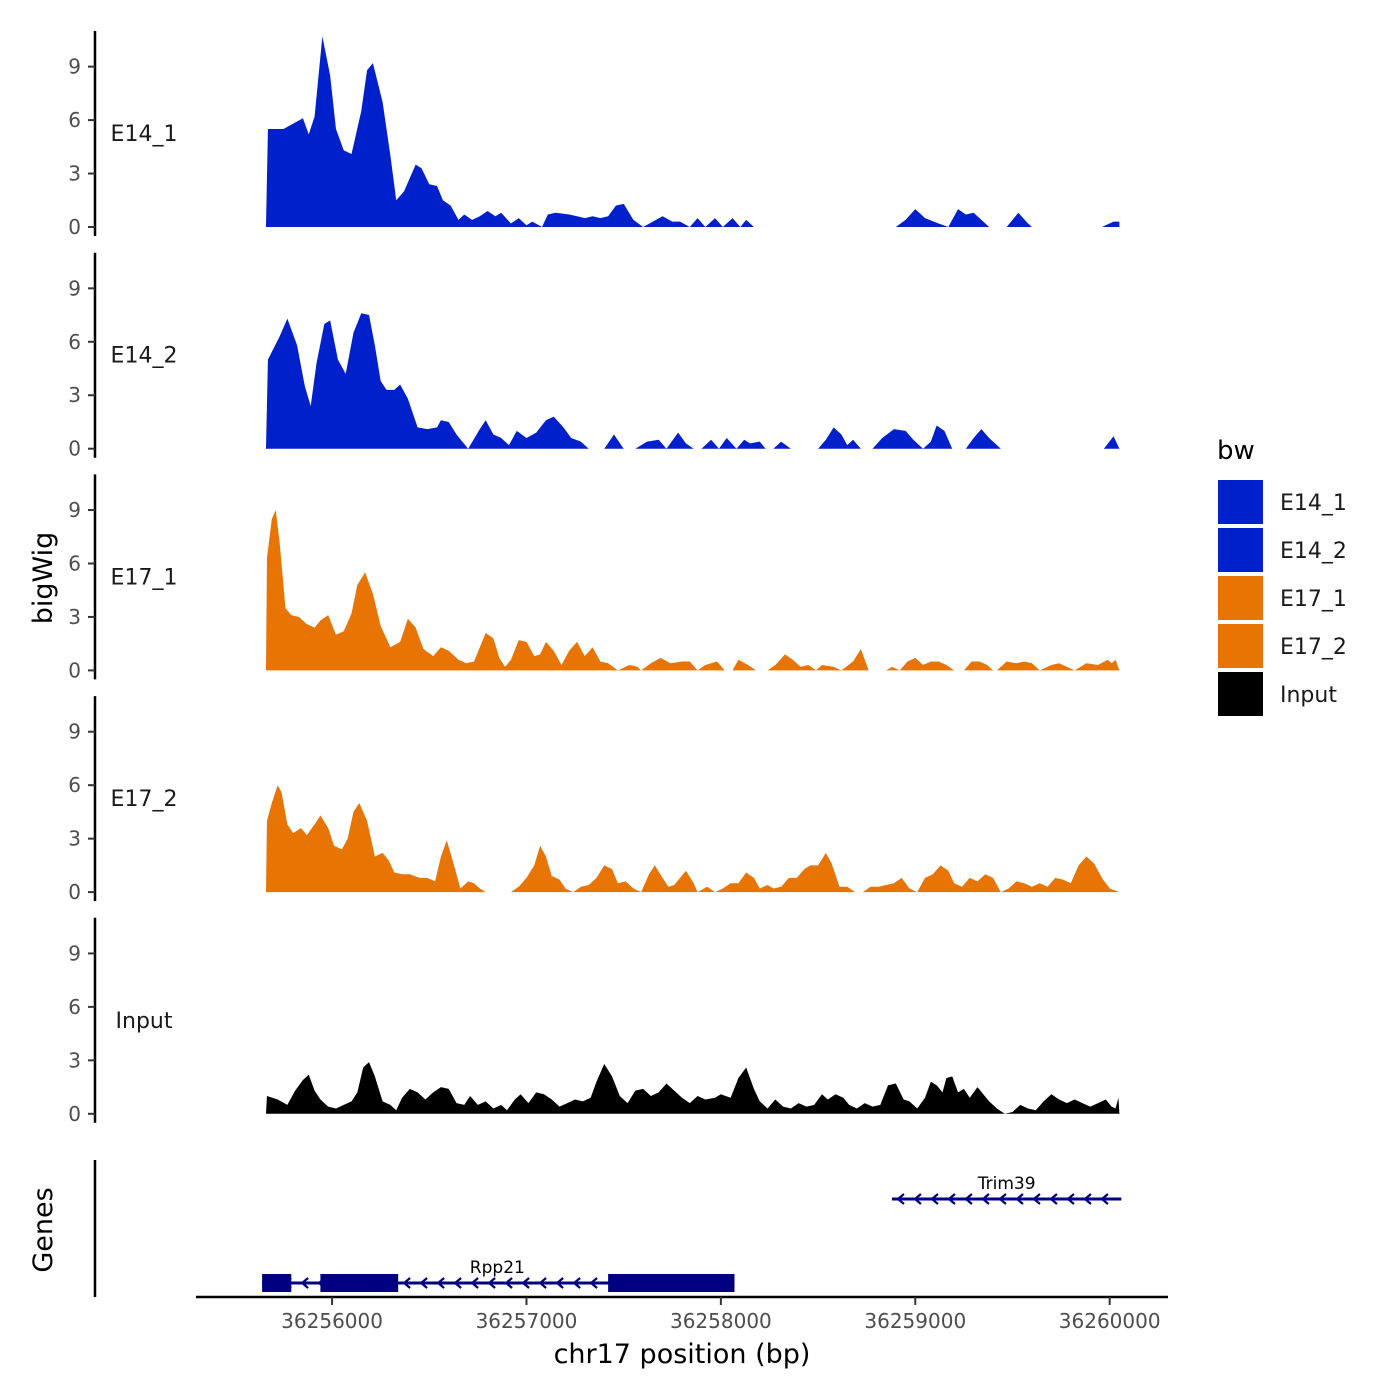 This screenshot has height=1400, width=1400. Describe the element at coordinates (1313, 503) in the screenshot. I see `legend-label: E14_1` at that location.